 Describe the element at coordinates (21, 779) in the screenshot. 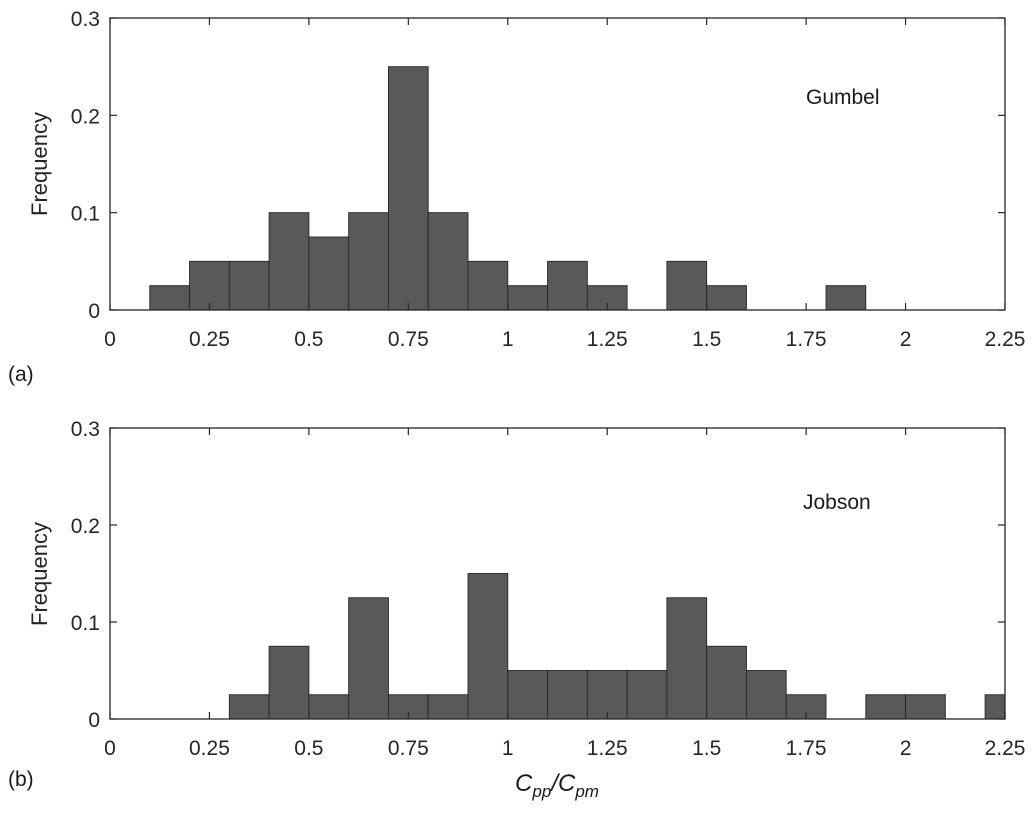

I see `panel-b-label: (b)` at that location.